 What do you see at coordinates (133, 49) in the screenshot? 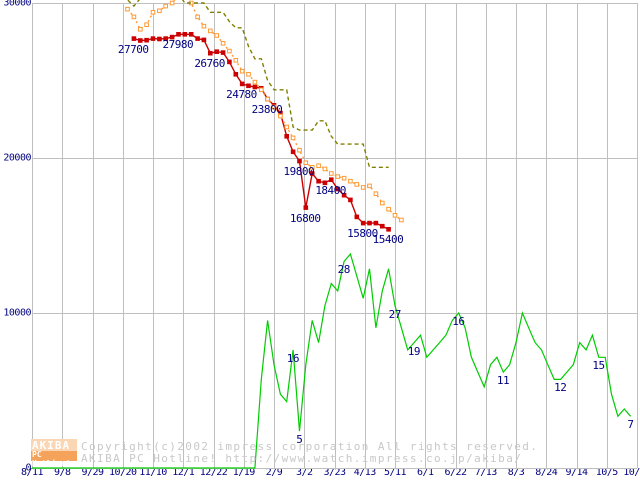
I see `data-point-value-label: 27700` at bounding box center [133, 49].